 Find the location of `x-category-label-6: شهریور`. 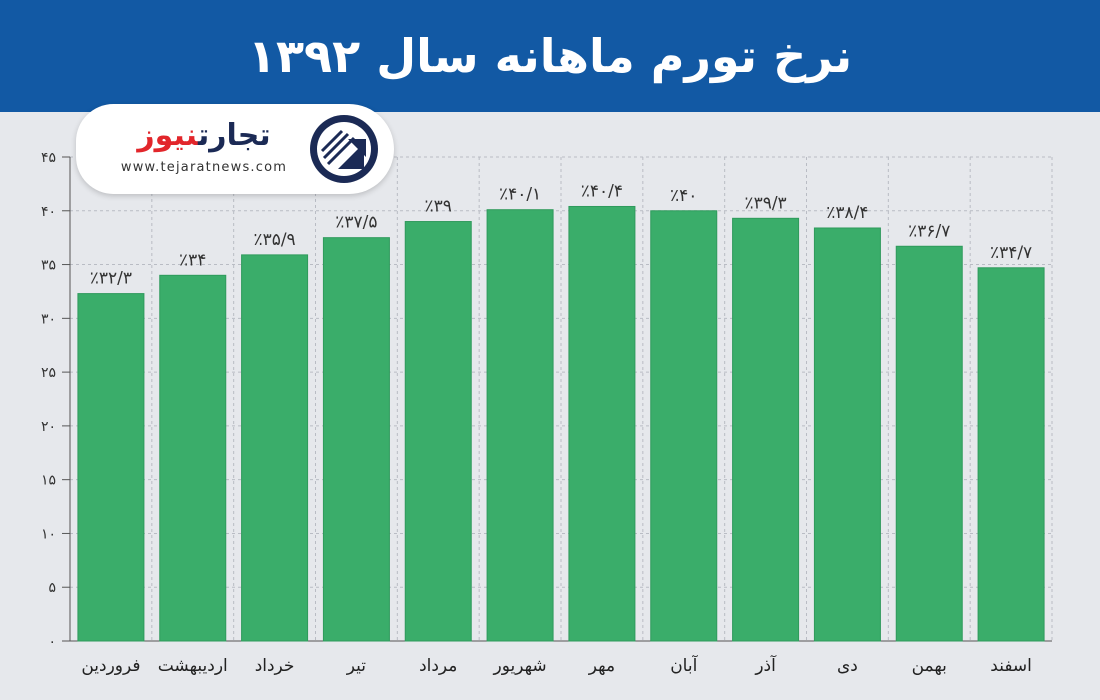

x-category-label-6: شهریور is located at coordinates (519, 666).